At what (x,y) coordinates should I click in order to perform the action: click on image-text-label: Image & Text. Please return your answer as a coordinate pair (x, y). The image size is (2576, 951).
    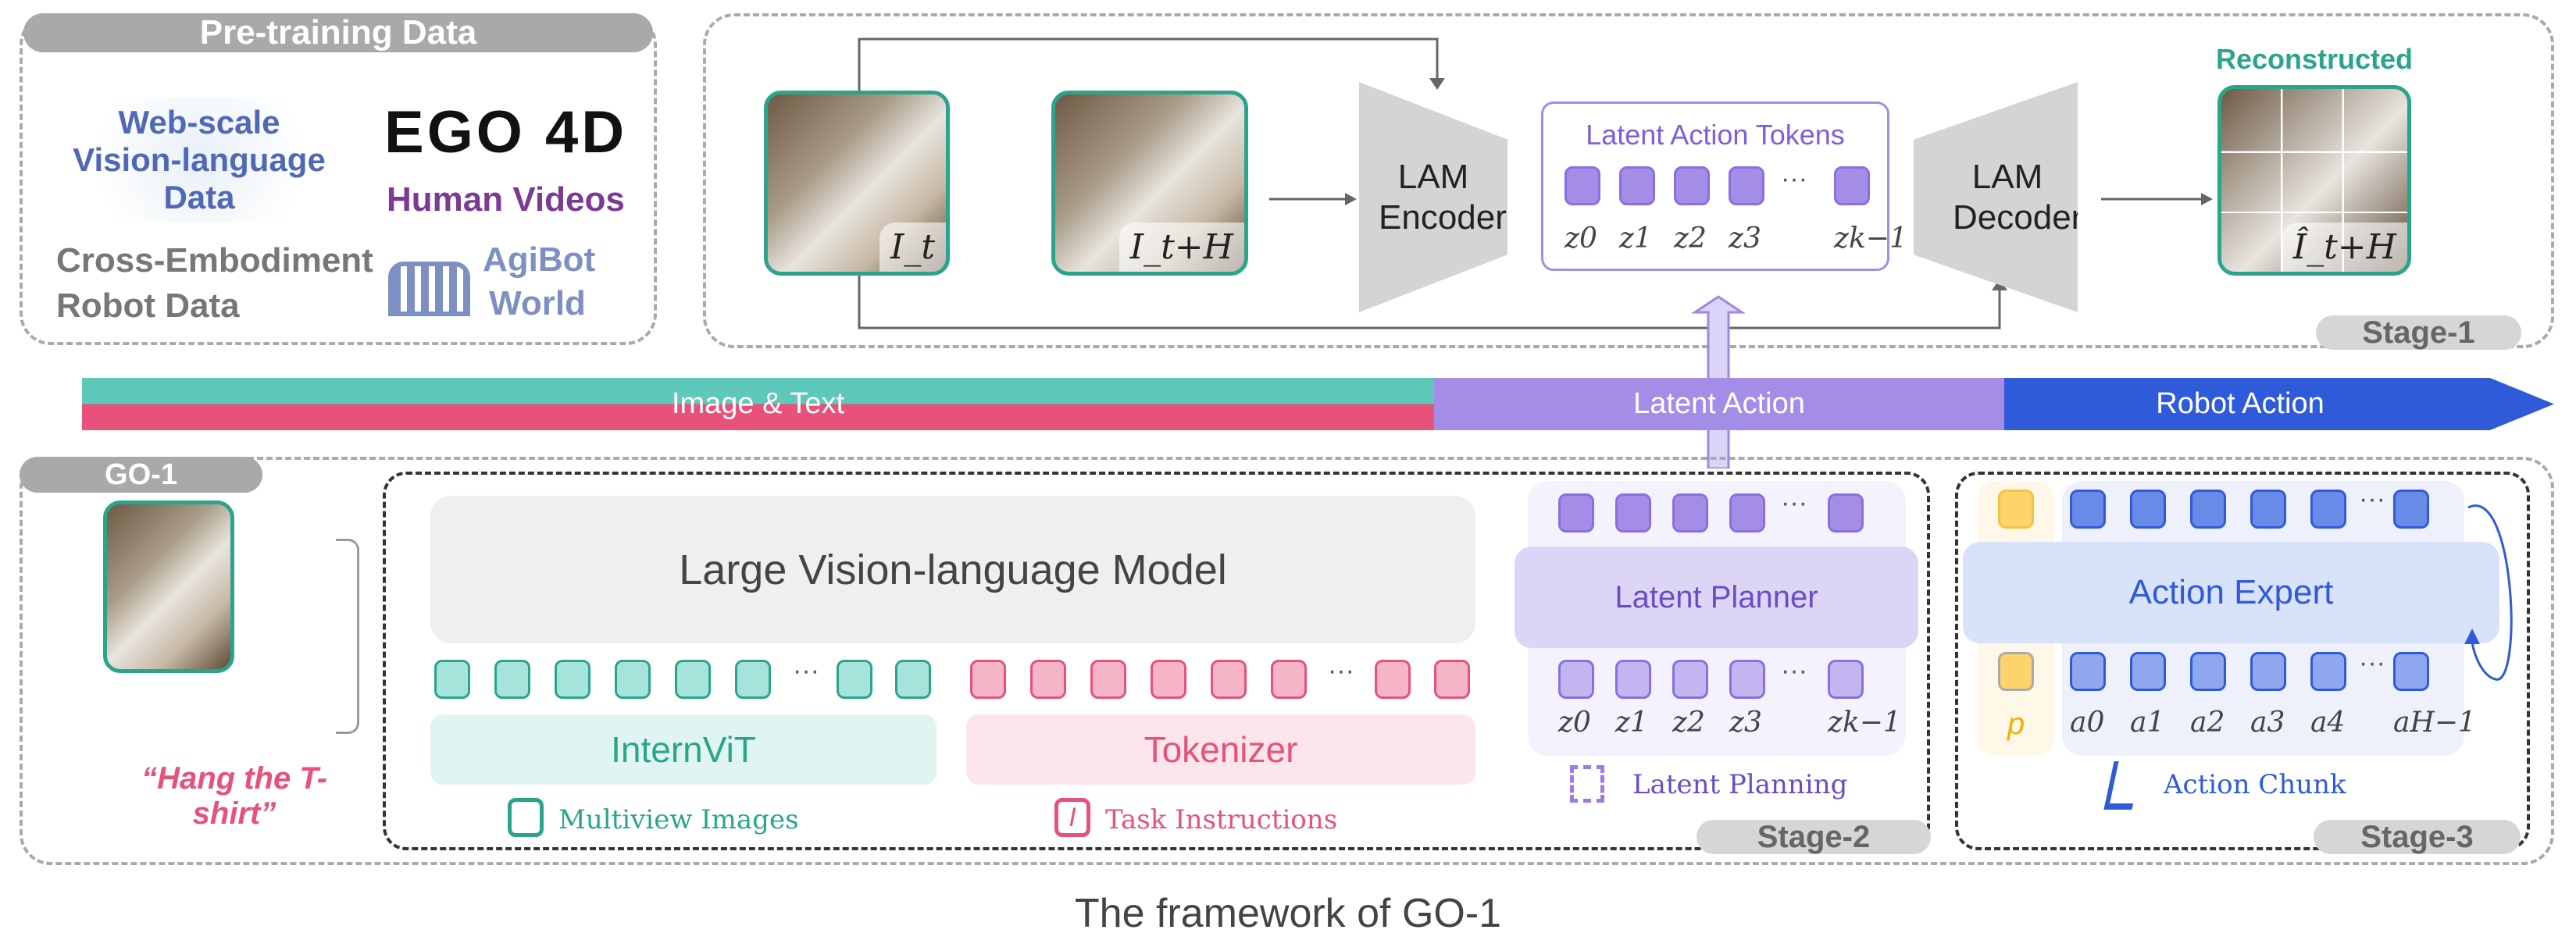
    Looking at the image, I should click on (758, 403).